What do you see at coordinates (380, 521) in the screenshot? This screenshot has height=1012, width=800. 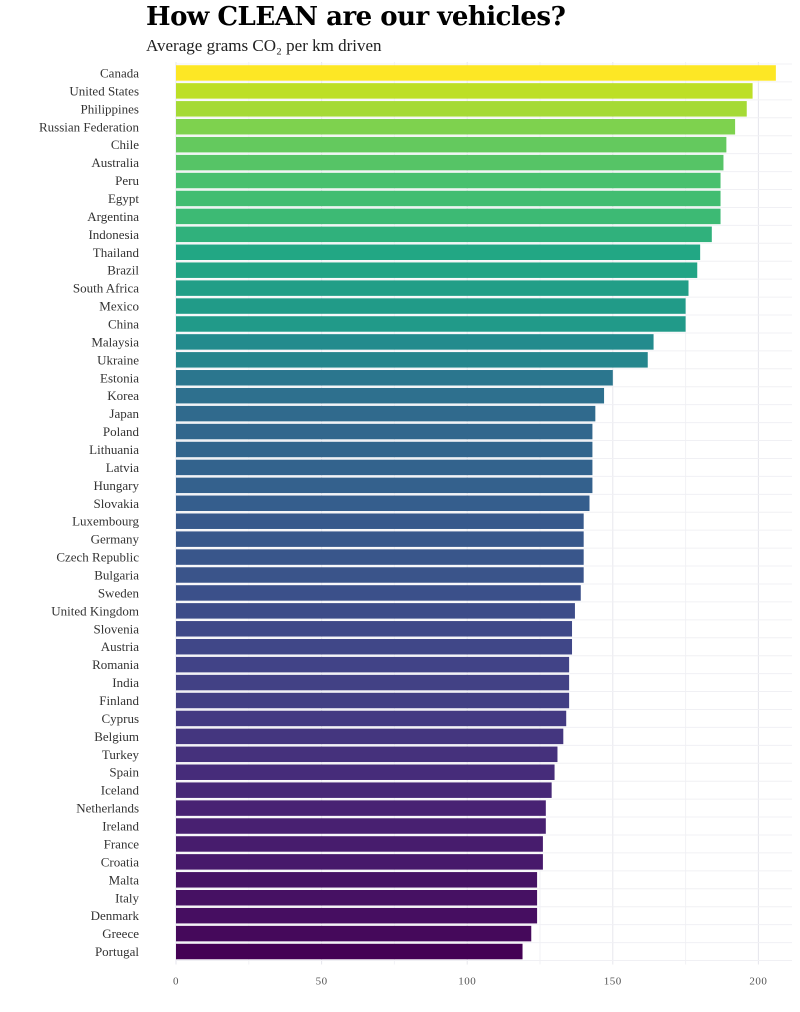 I see `bar-luxembourg` at bounding box center [380, 521].